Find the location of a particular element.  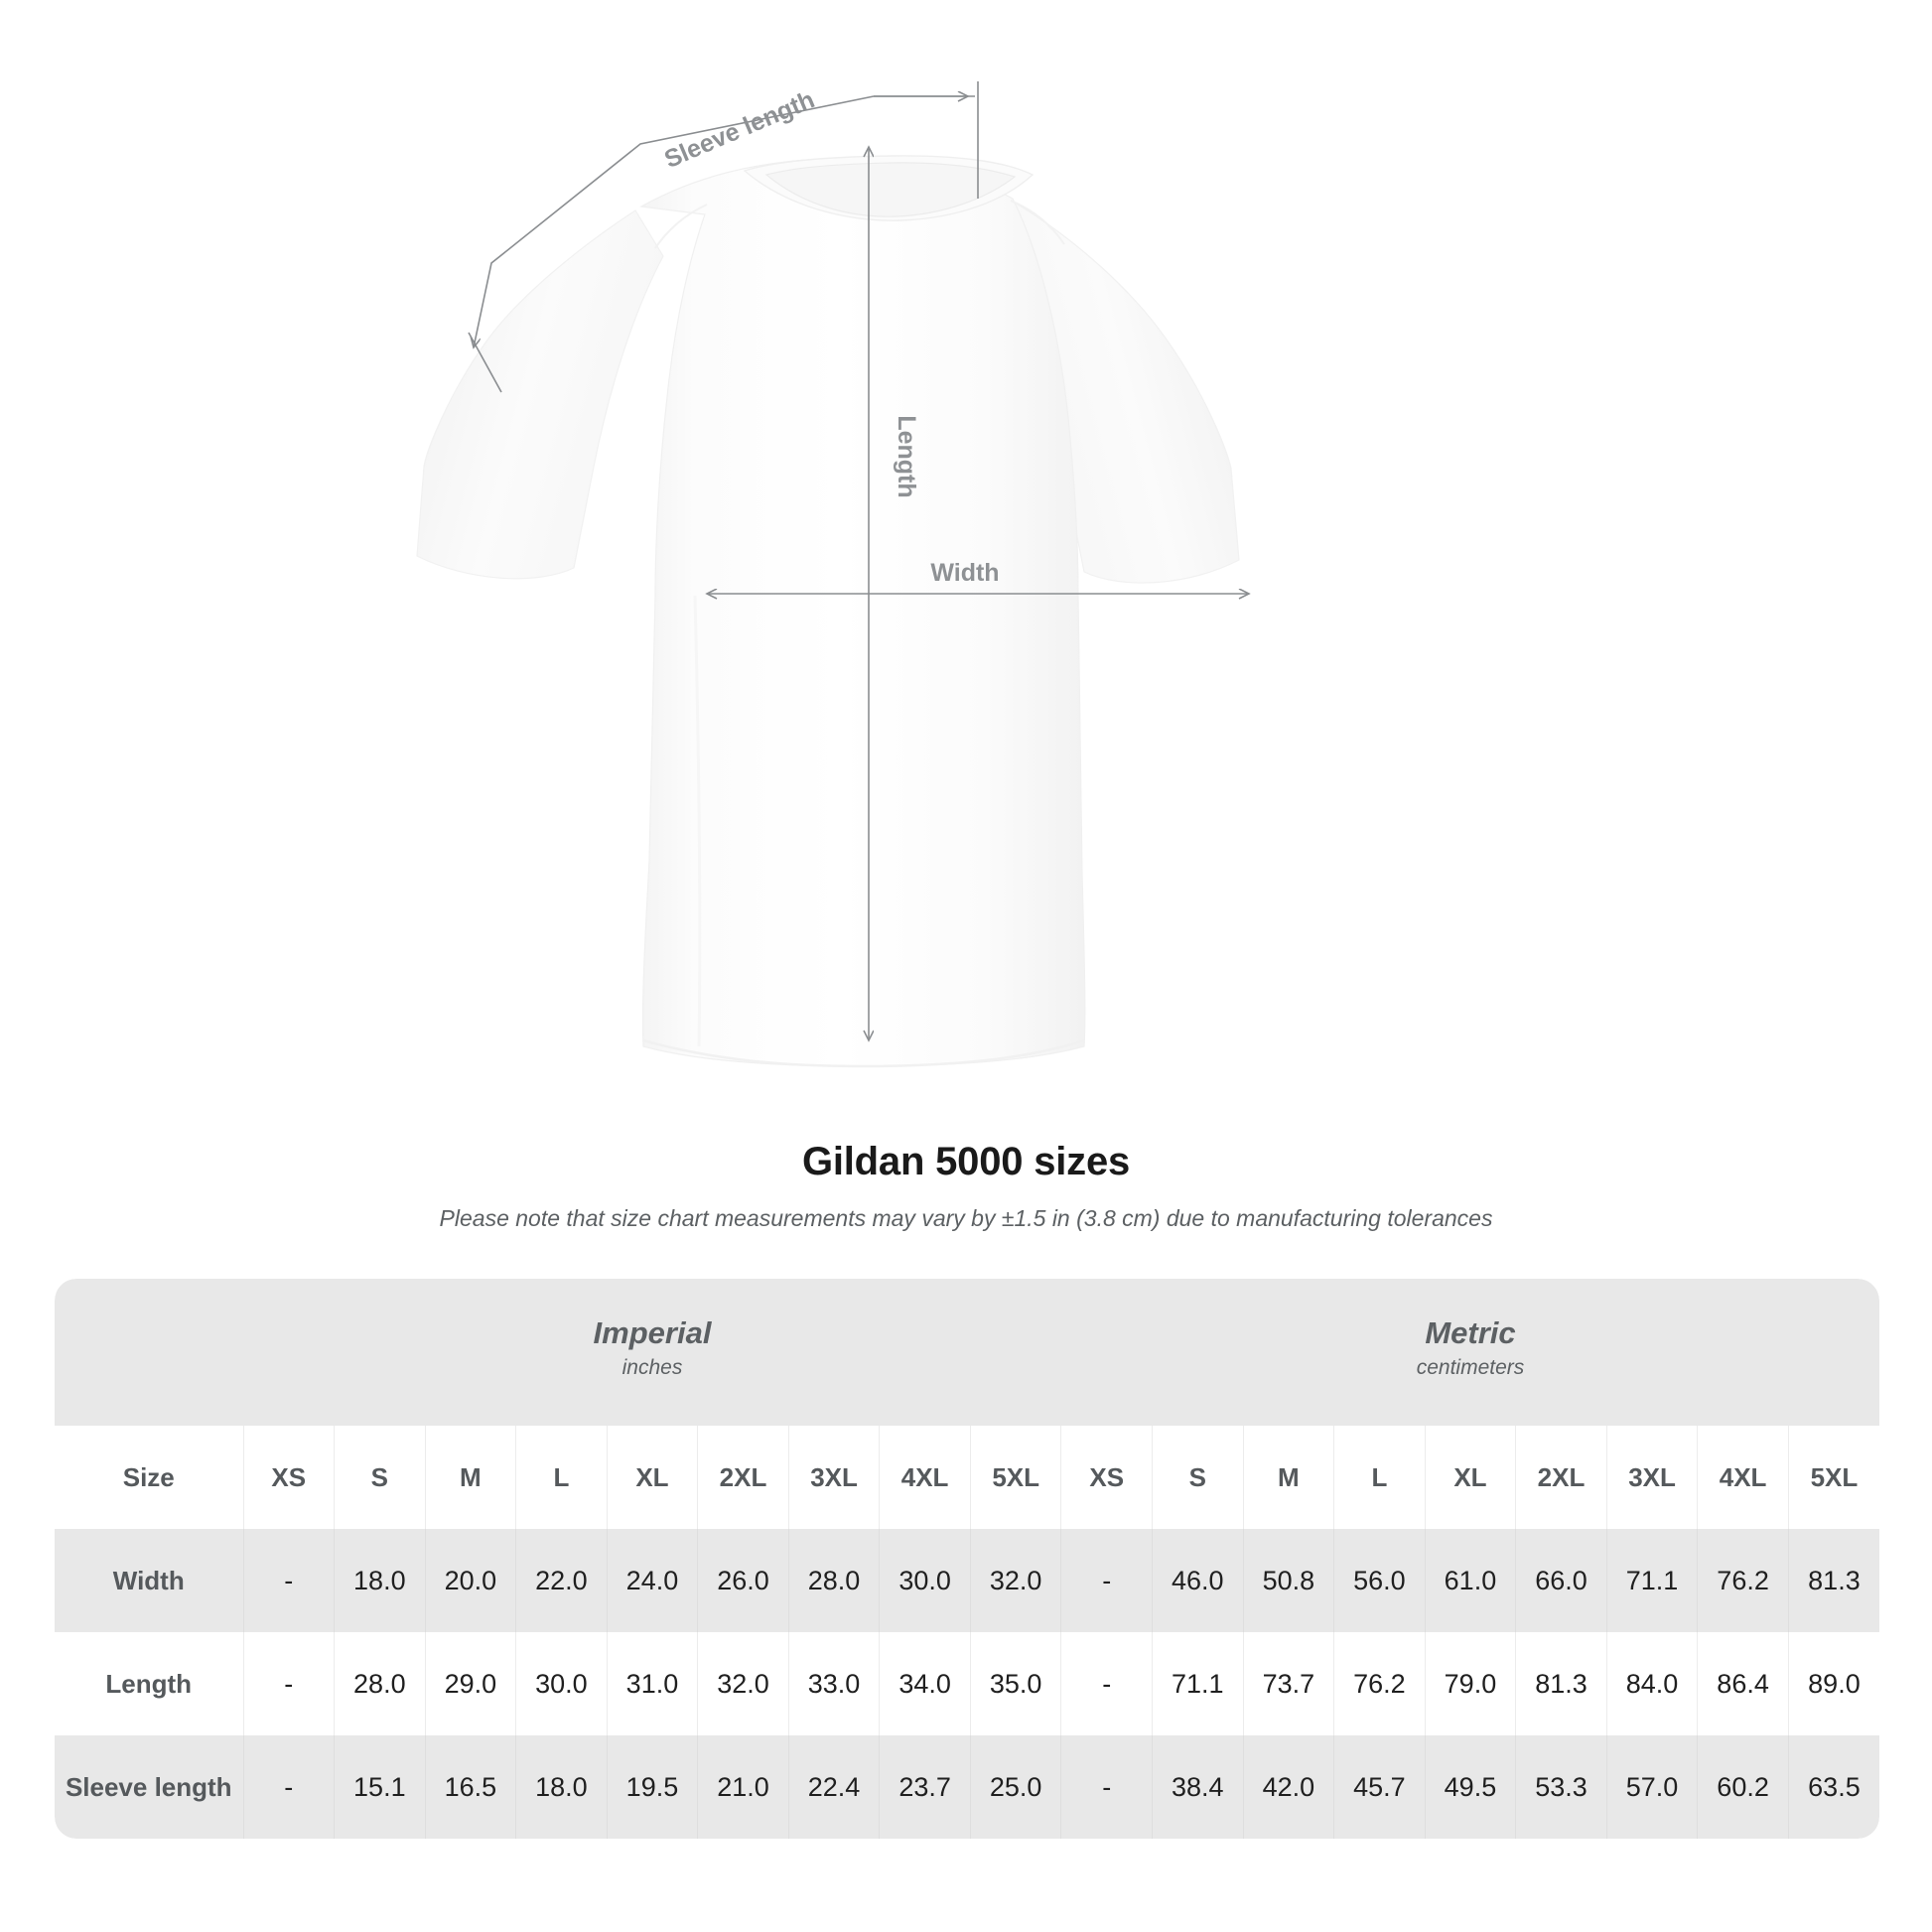

measurement-value: 29.0 is located at coordinates (471, 1684).